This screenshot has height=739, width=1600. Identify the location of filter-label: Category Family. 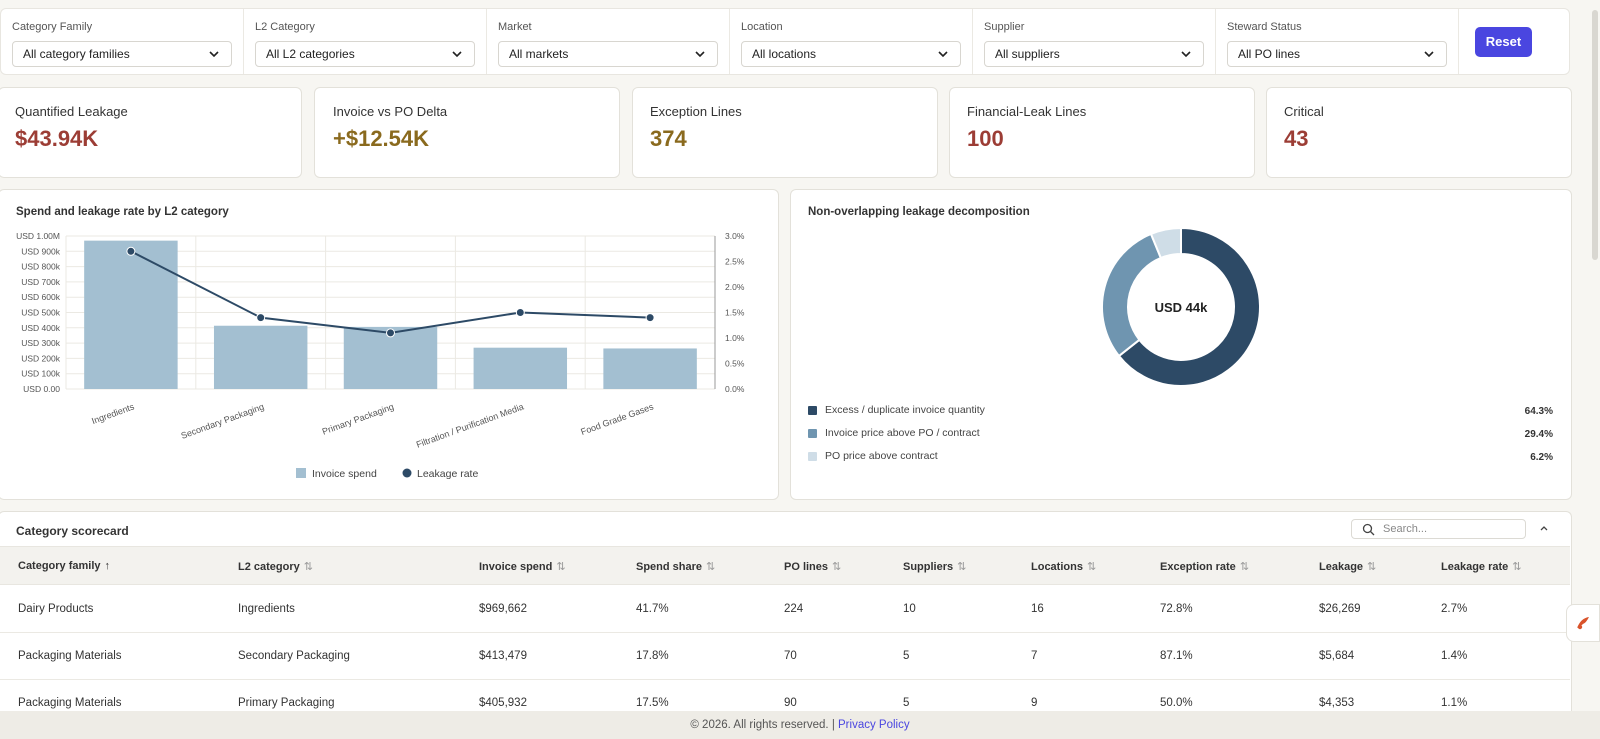
(52, 27).